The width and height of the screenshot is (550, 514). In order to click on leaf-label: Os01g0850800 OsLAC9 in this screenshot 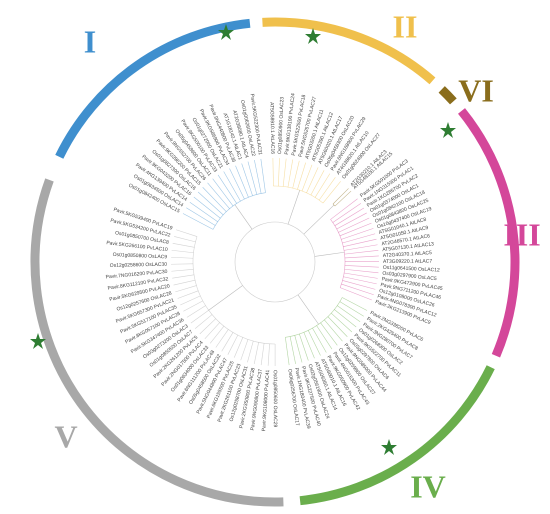, I will do `click(140, 256)`.